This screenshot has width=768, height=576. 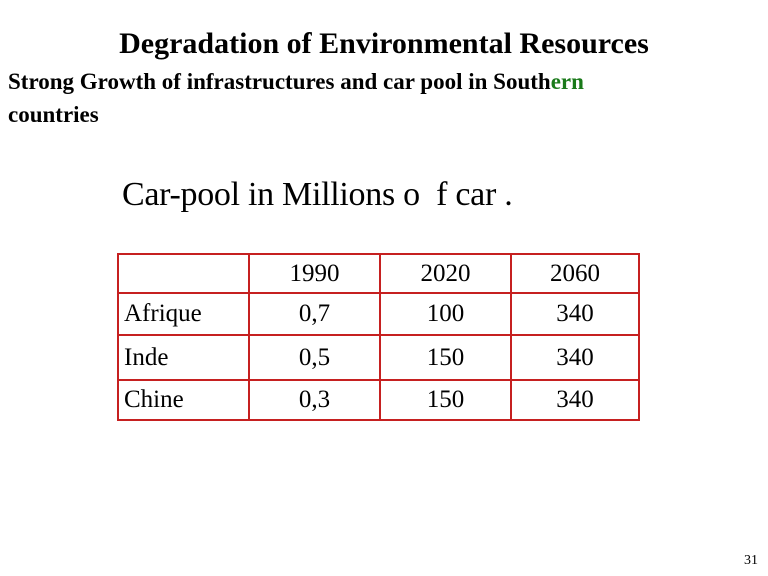 I want to click on table-cell: 0,7, so click(x=314, y=314).